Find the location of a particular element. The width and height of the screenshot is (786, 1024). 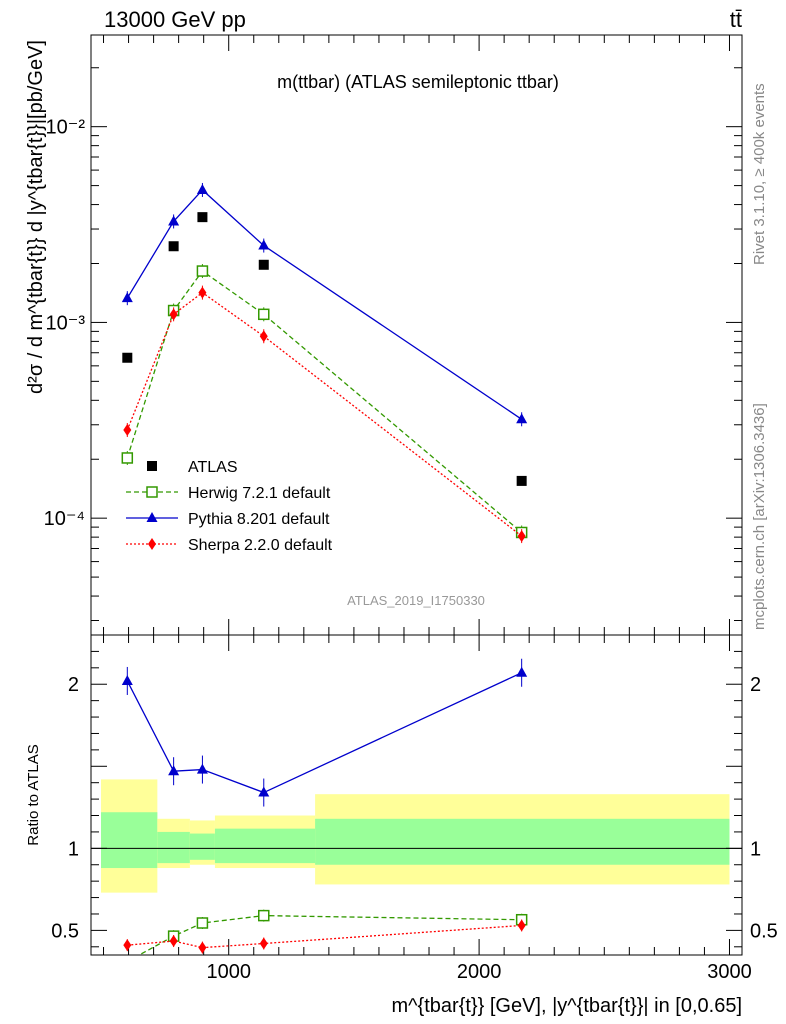

ratio-series-sherpa is located at coordinates (324, 936).